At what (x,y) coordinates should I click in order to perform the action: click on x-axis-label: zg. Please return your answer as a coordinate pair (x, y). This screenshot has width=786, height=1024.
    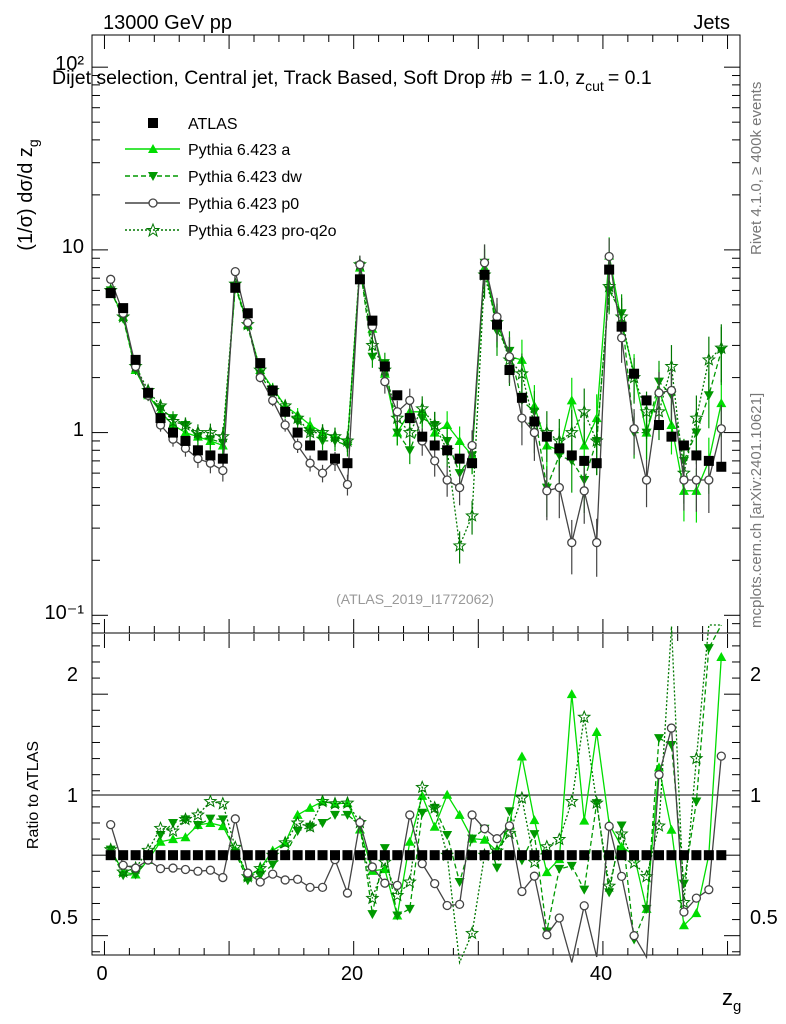
    Looking at the image, I should click on (731, 1000).